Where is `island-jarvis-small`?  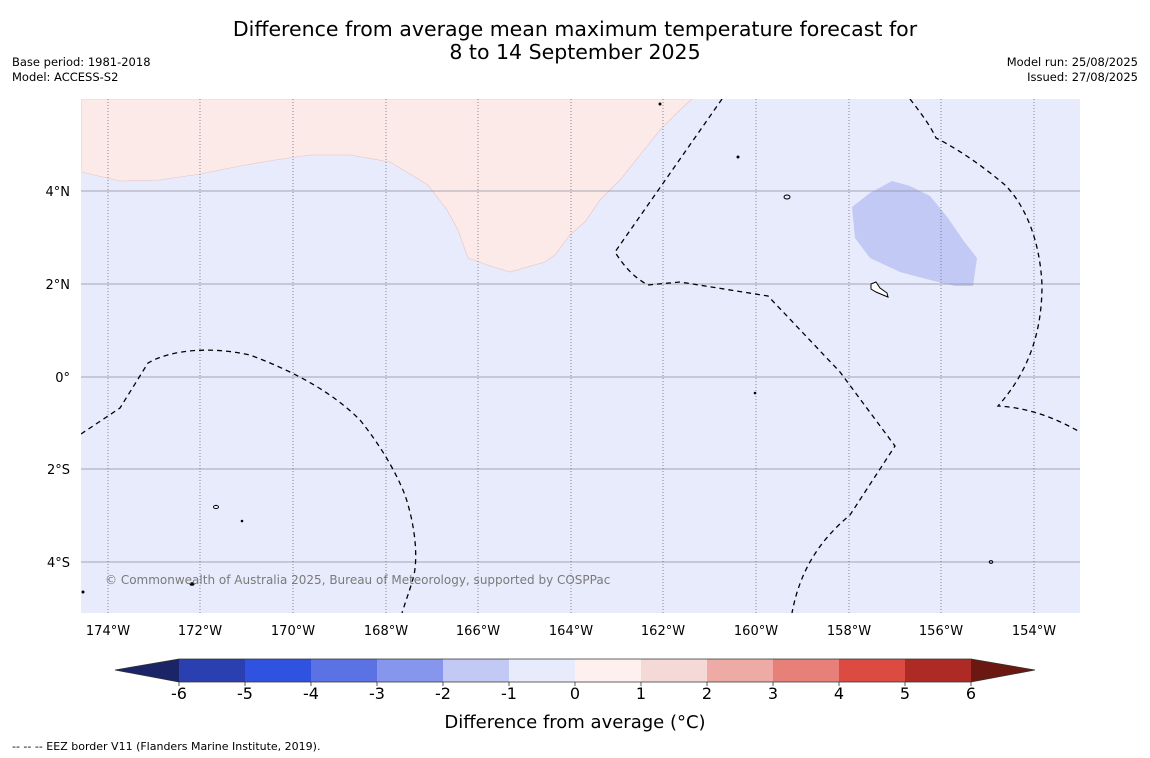 island-jarvis-small is located at coordinates (216, 507).